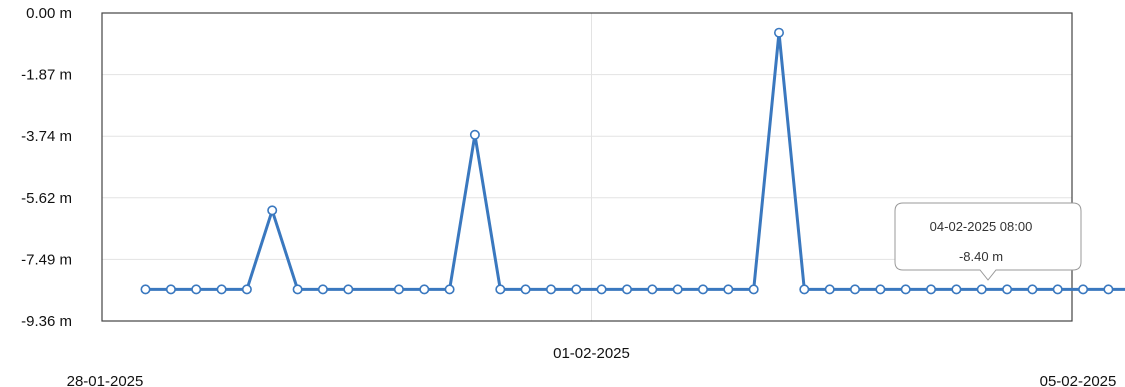 This screenshot has width=1125, height=387. Describe the element at coordinates (592, 366) in the screenshot. I see `x-axis-ticks: 28-01-2025 01-02-2025 05-02-2025` at that location.